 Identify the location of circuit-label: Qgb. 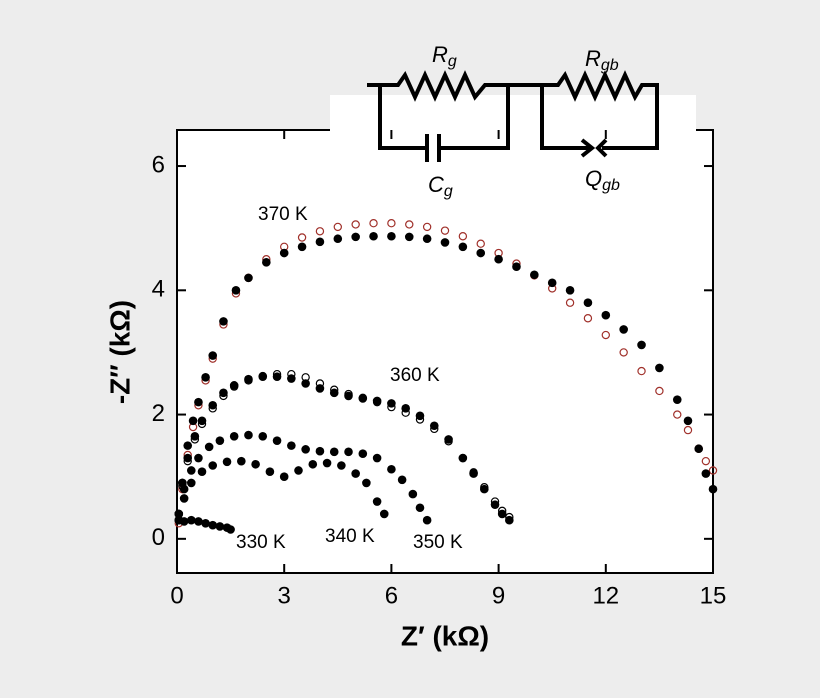
(602, 180).